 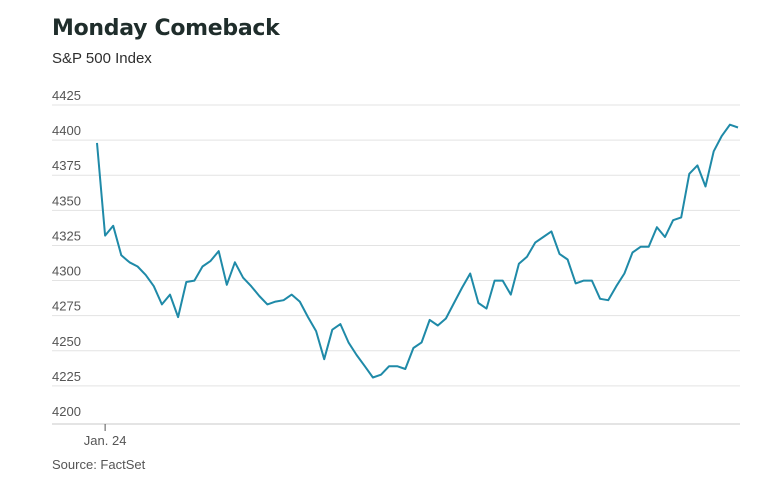 What do you see at coordinates (166, 28) in the screenshot?
I see `chart-title: Monday Comeback` at bounding box center [166, 28].